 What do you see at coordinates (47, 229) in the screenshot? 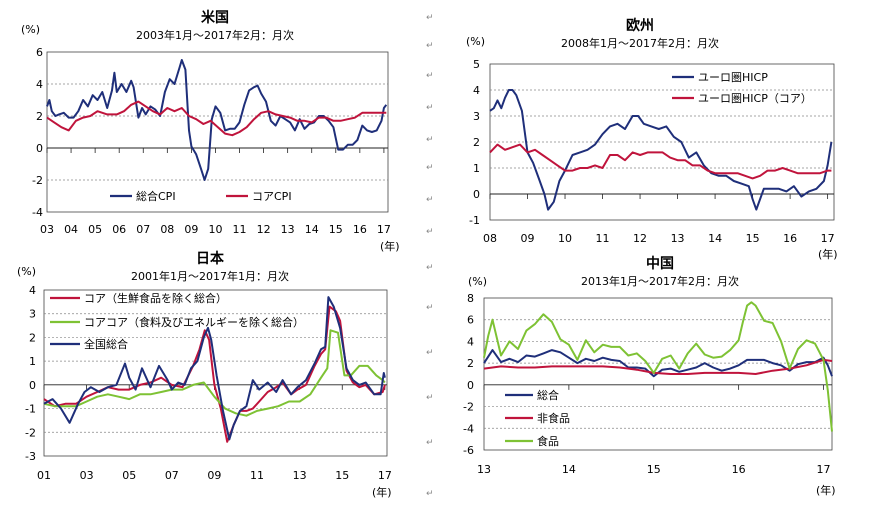
I see `x-tick-label: 03` at bounding box center [47, 229].